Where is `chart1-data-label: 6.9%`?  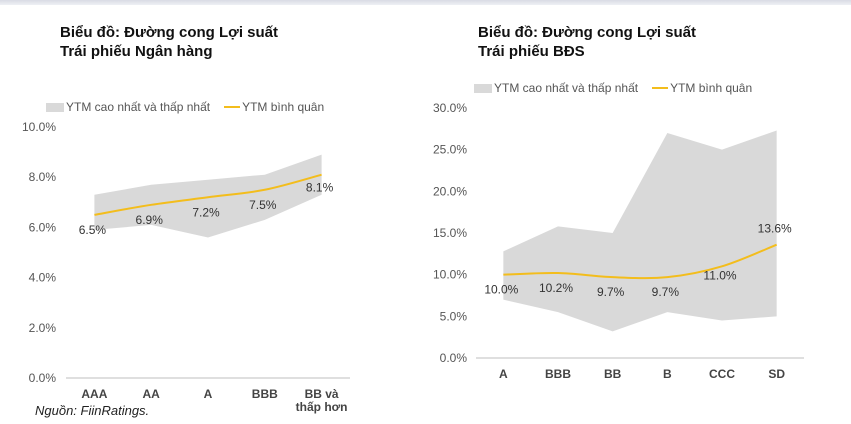
chart1-data-label: 6.9% is located at coordinates (150, 220).